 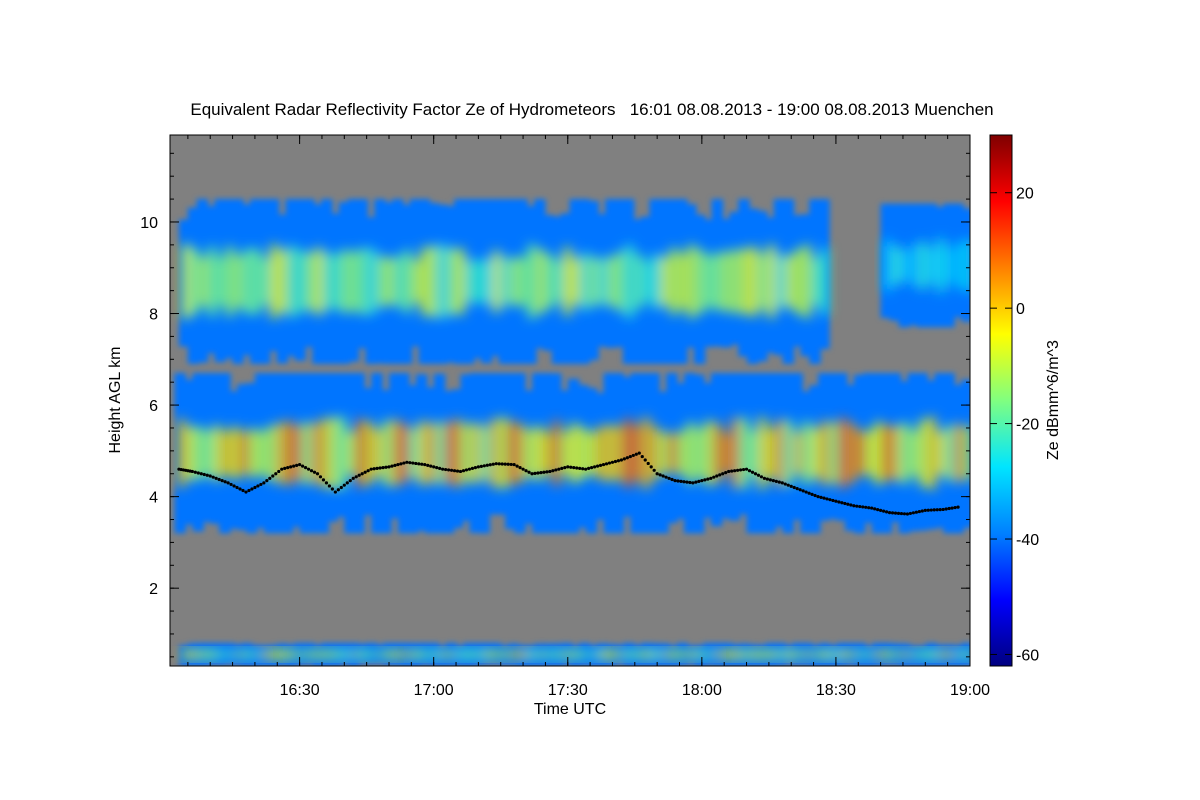 What do you see at coordinates (702, 690) in the screenshot?
I see `x-tick-label: 18:00` at bounding box center [702, 690].